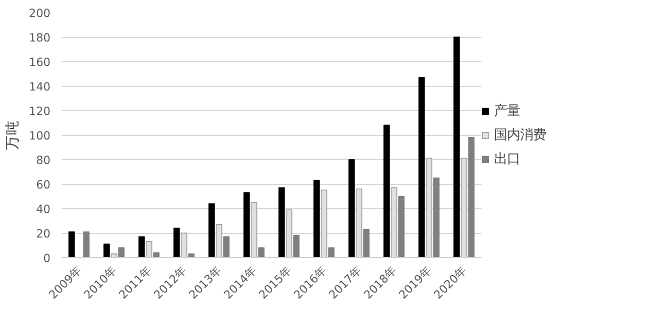 This screenshot has width=654, height=327. What do you see at coordinates (12, 135) in the screenshot?
I see `y-axis-title: 万吨` at bounding box center [12, 135].